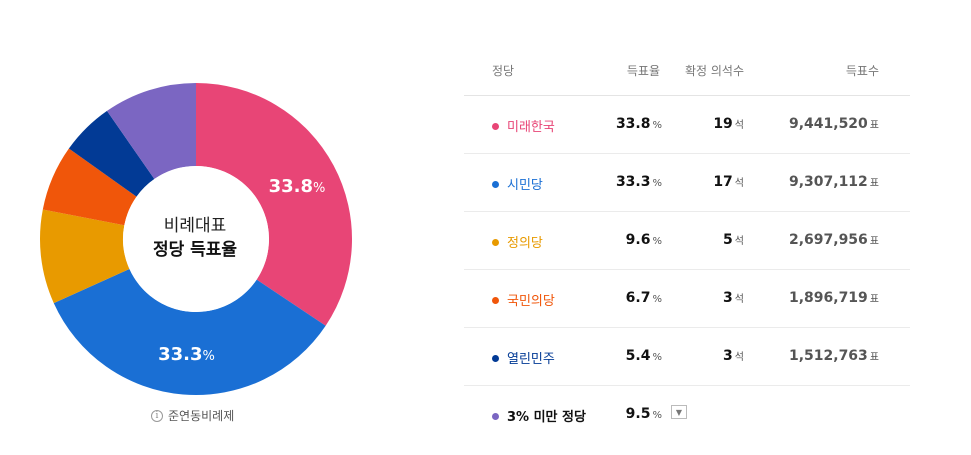 Image resolution: width=971 pixels, height=455 pixels. I want to click on table-row: 시민당 33.3% 17 석 9,307,112 표, so click(687, 183).